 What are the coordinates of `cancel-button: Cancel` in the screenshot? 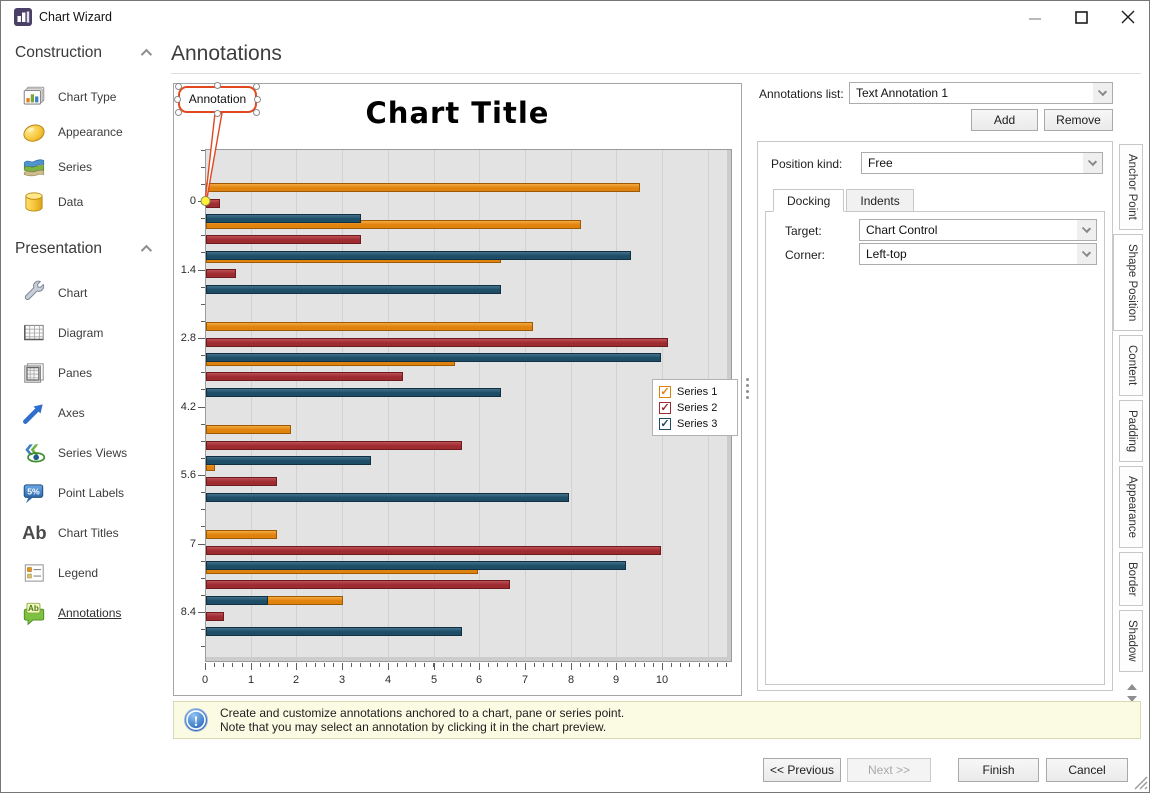 It's located at (1087, 770).